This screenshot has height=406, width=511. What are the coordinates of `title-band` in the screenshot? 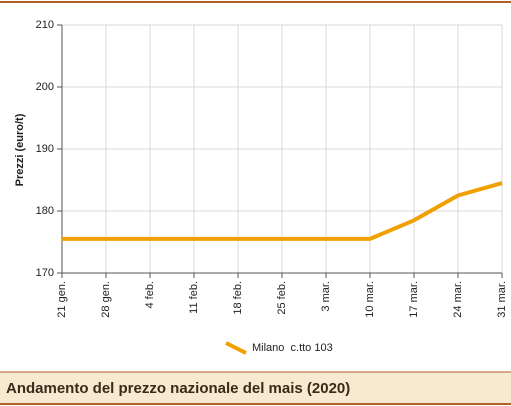 It's located at (255, 388).